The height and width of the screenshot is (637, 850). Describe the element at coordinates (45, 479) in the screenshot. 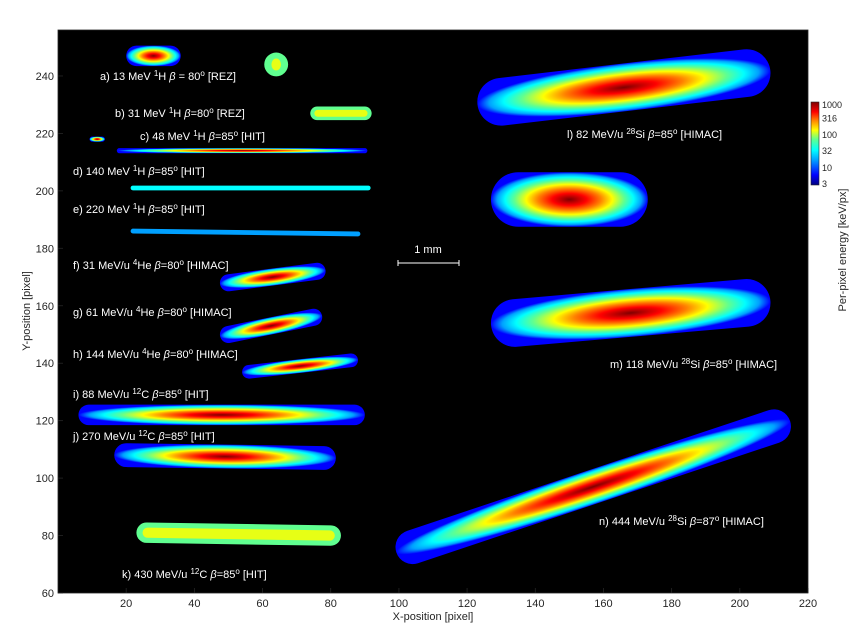

I see `y-tick-label: 100` at that location.